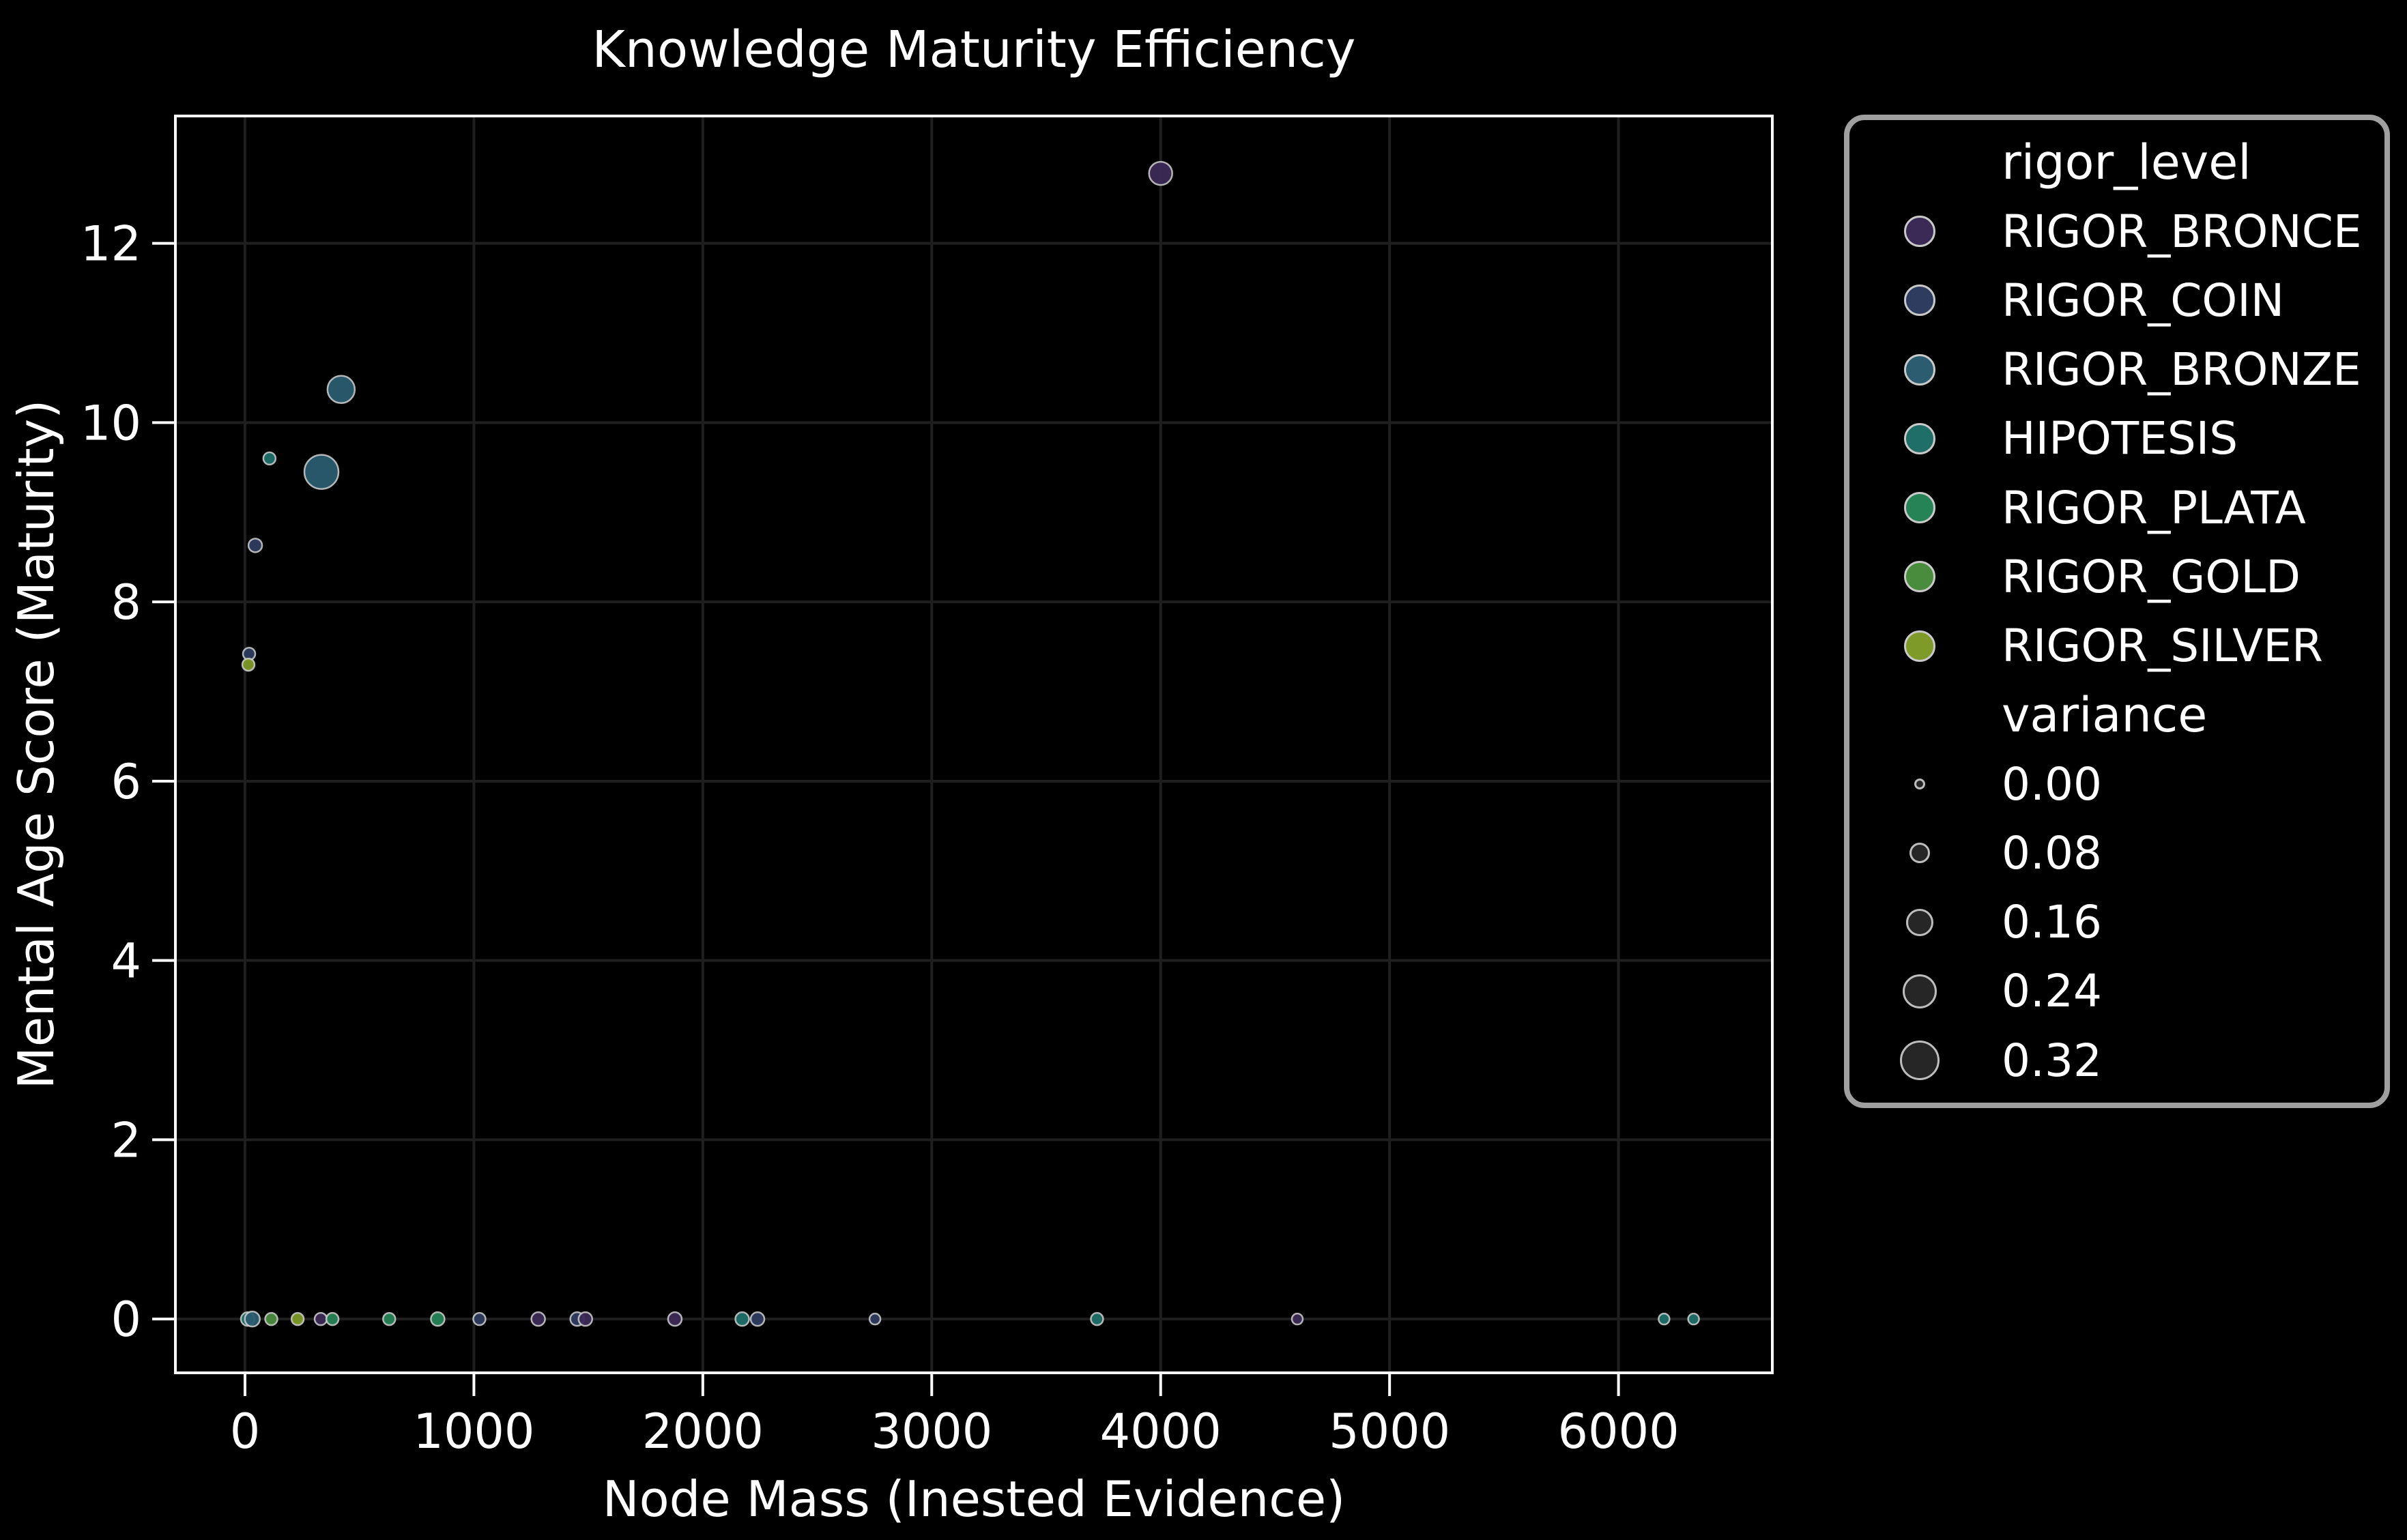 The image size is (2407, 1540). Describe the element at coordinates (2144, 300) in the screenshot. I see `legend-entry-label: RIGOR_COIN` at that location.